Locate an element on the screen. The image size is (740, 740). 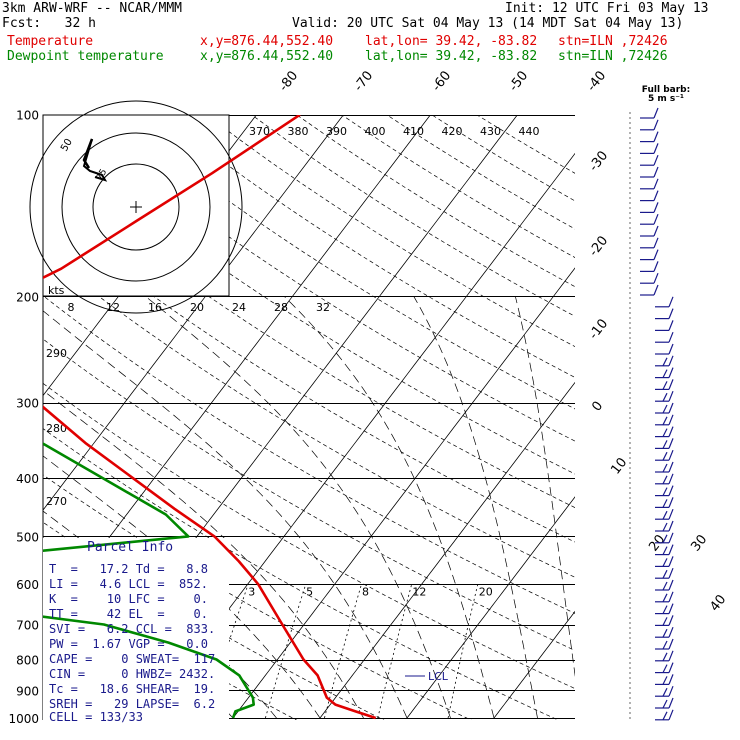
hodograph-tick-label: 12 is located at coordinates (113, 307).